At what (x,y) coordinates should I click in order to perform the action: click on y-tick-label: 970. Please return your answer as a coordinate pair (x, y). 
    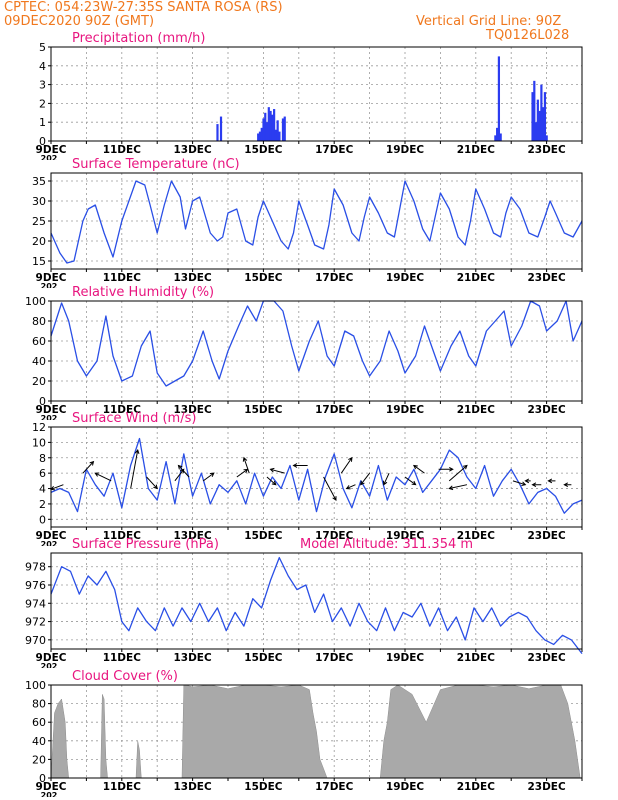
    Looking at the image, I should click on (35, 640).